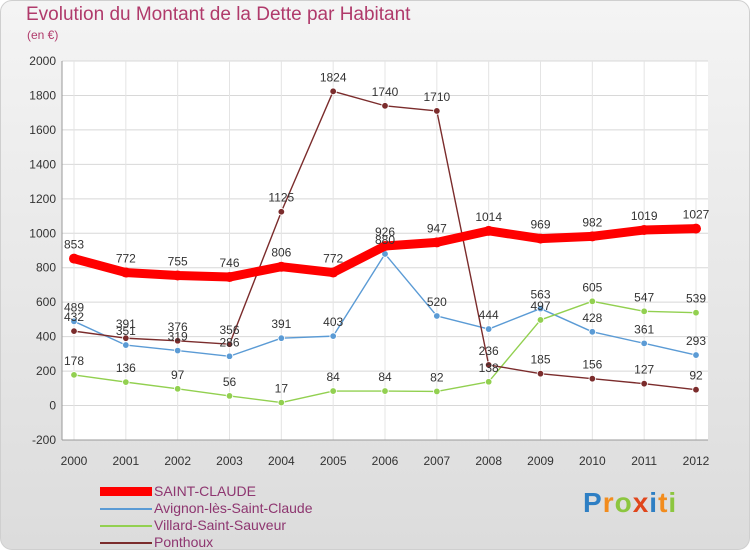 Image resolution: width=750 pixels, height=552 pixels. Describe the element at coordinates (644, 297) in the screenshot. I see `data-label: 547` at that location.